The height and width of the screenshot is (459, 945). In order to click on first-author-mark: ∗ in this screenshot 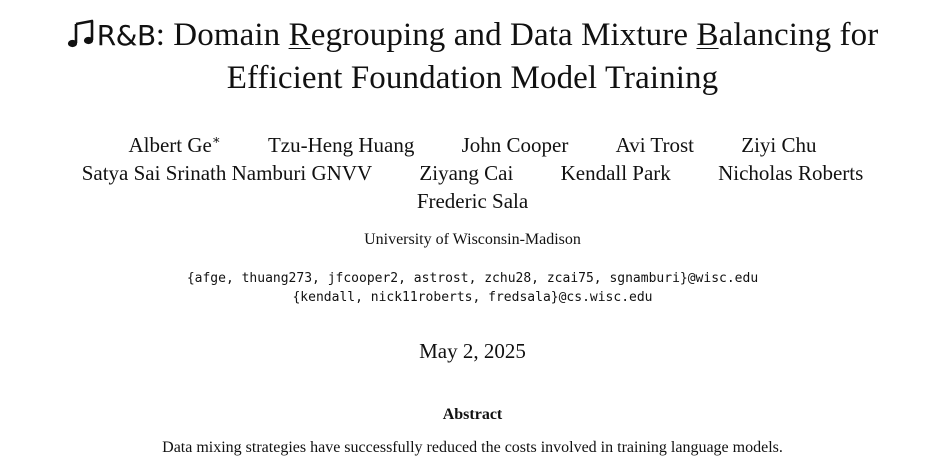, I will do `click(216, 139)`.